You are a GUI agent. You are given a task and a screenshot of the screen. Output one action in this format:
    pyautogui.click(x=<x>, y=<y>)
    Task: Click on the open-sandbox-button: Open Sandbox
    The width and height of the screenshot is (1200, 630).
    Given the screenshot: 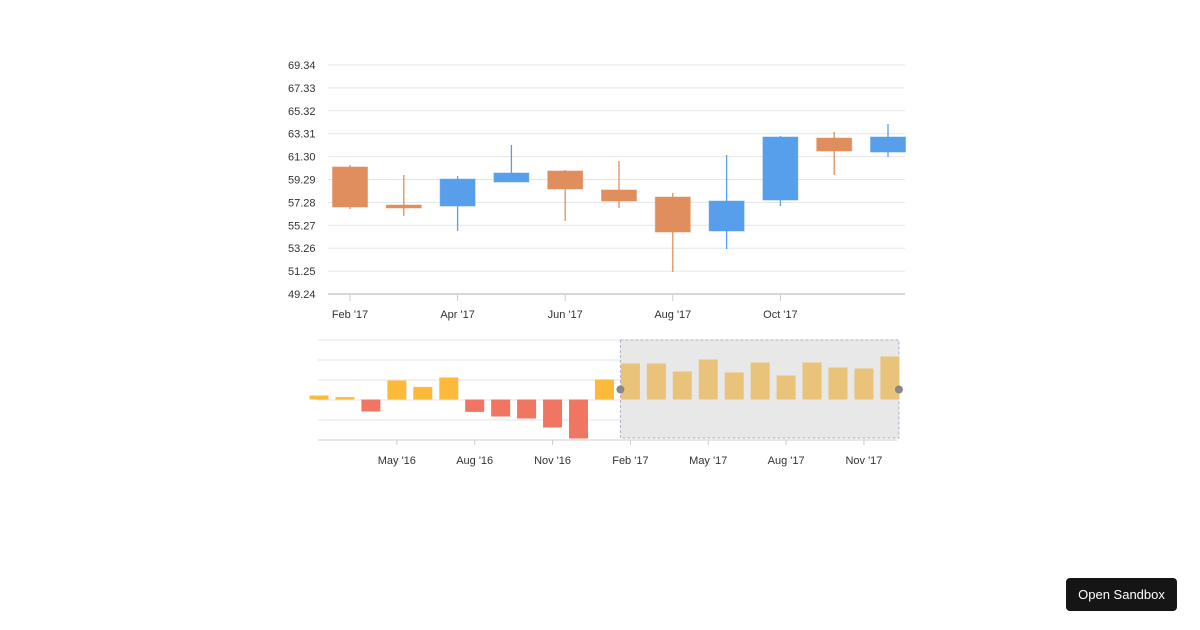 What is the action you would take?
    pyautogui.click(x=1121, y=594)
    